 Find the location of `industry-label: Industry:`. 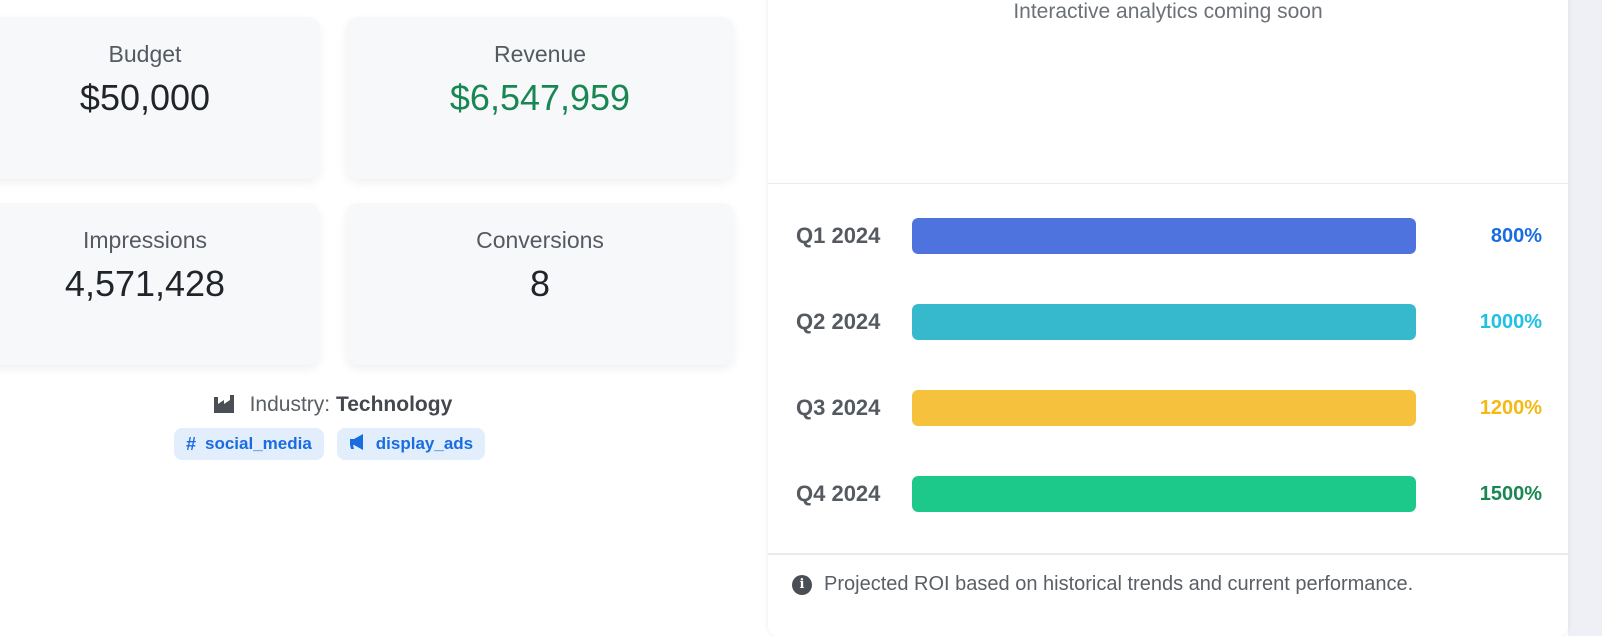

industry-label: Industry: is located at coordinates (290, 404).